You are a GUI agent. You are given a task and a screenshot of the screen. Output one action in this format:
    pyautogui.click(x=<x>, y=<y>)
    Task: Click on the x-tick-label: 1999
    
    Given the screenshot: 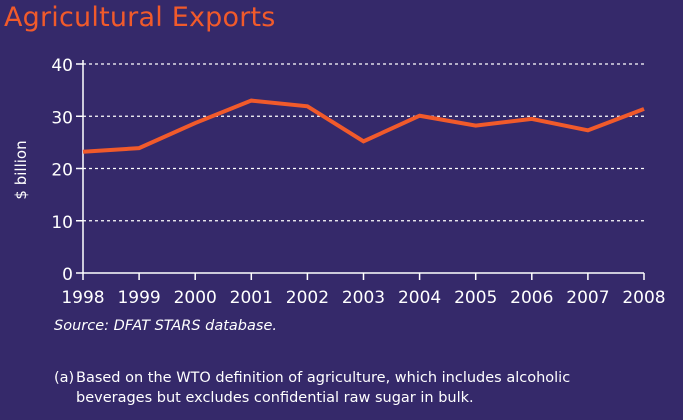 What is the action you would take?
    pyautogui.click(x=138, y=298)
    